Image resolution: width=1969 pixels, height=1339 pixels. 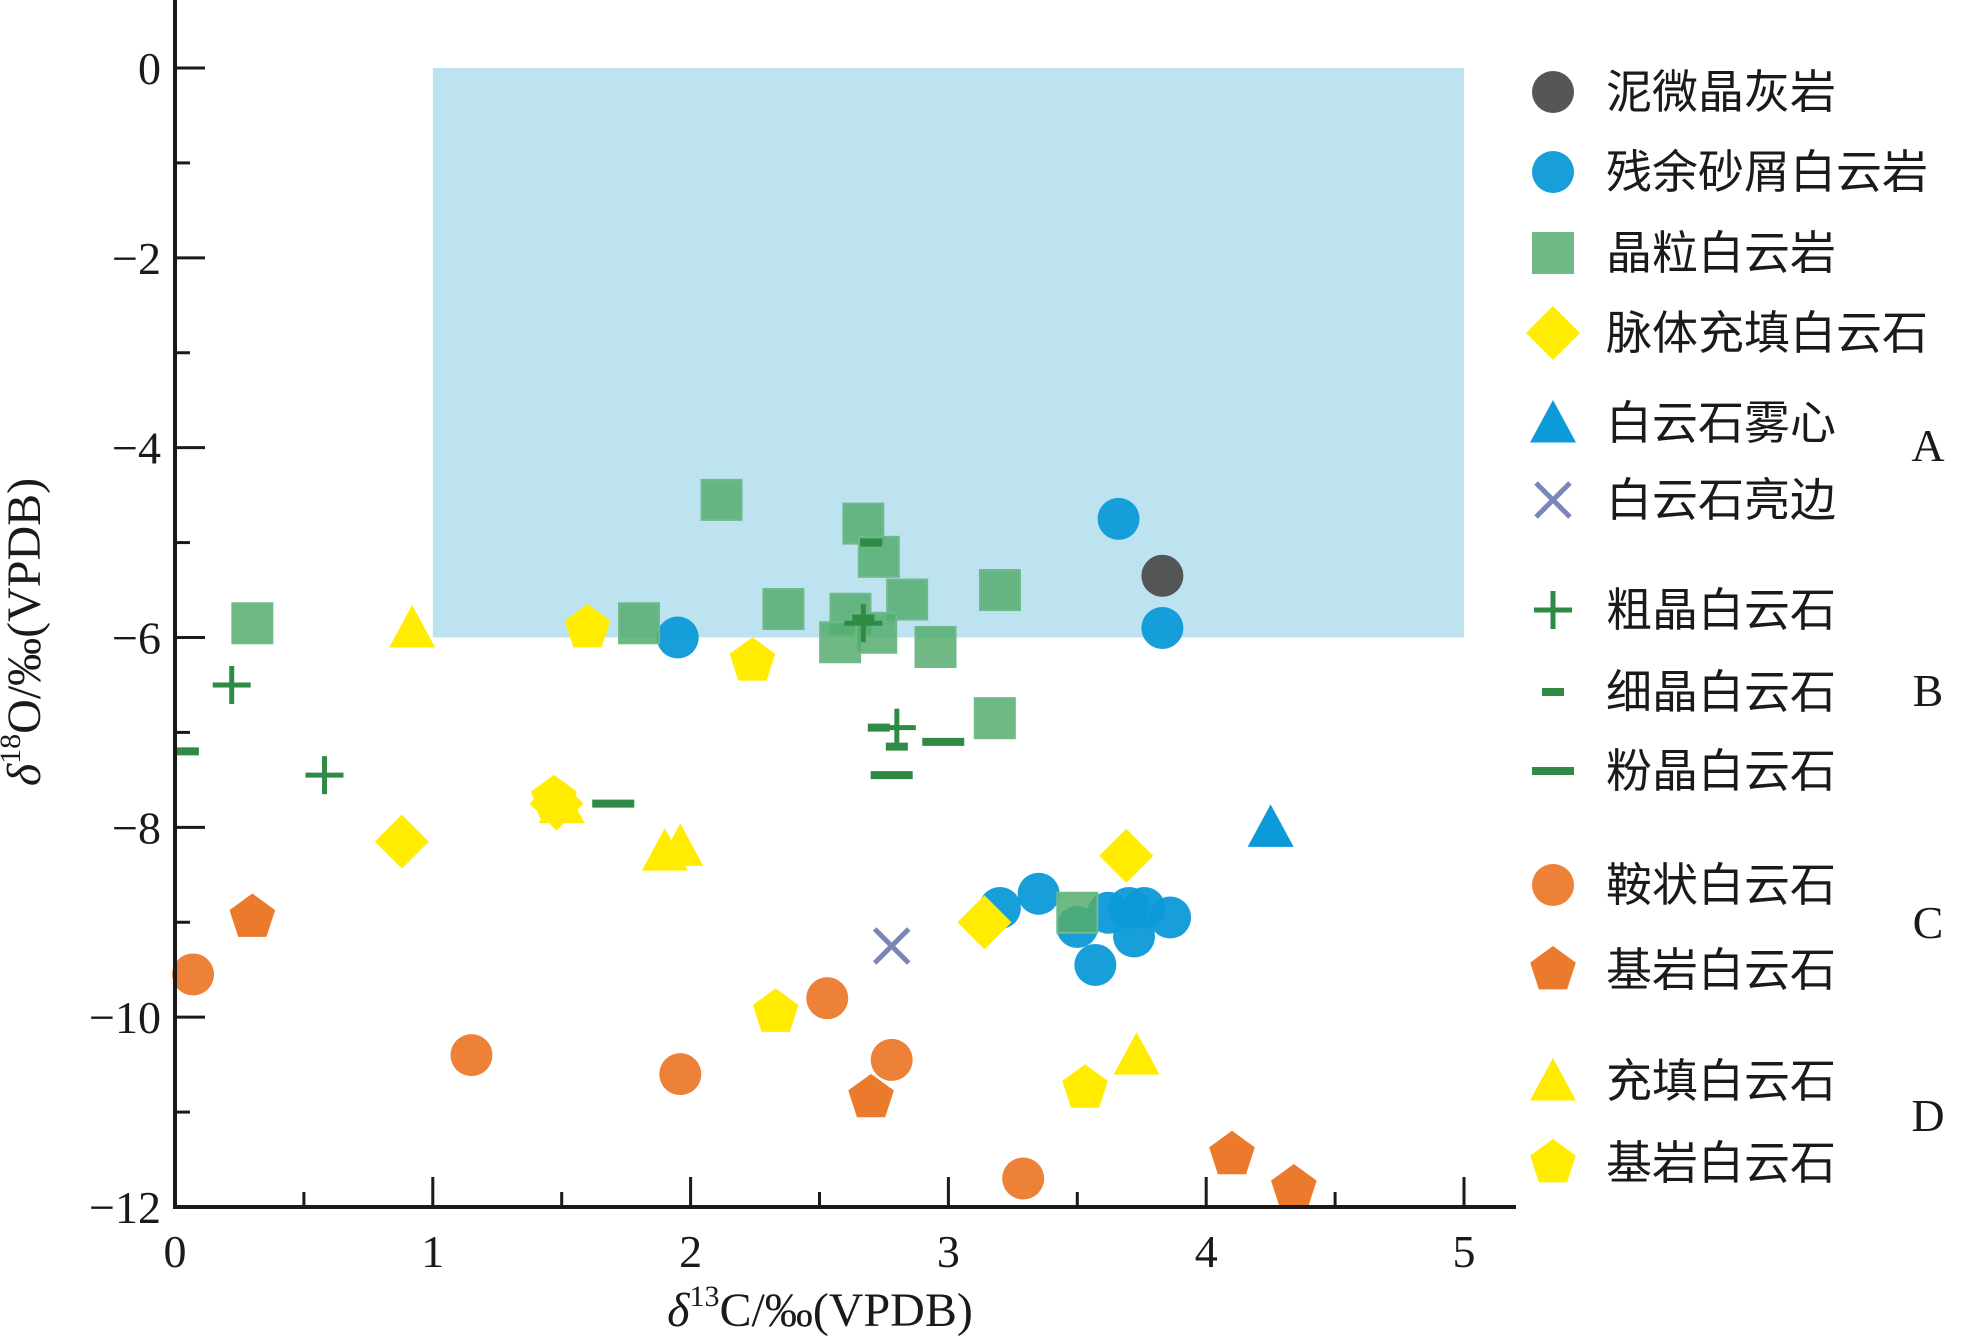 I want to click on data-point-s2-p7, so click(x=1095, y=964).